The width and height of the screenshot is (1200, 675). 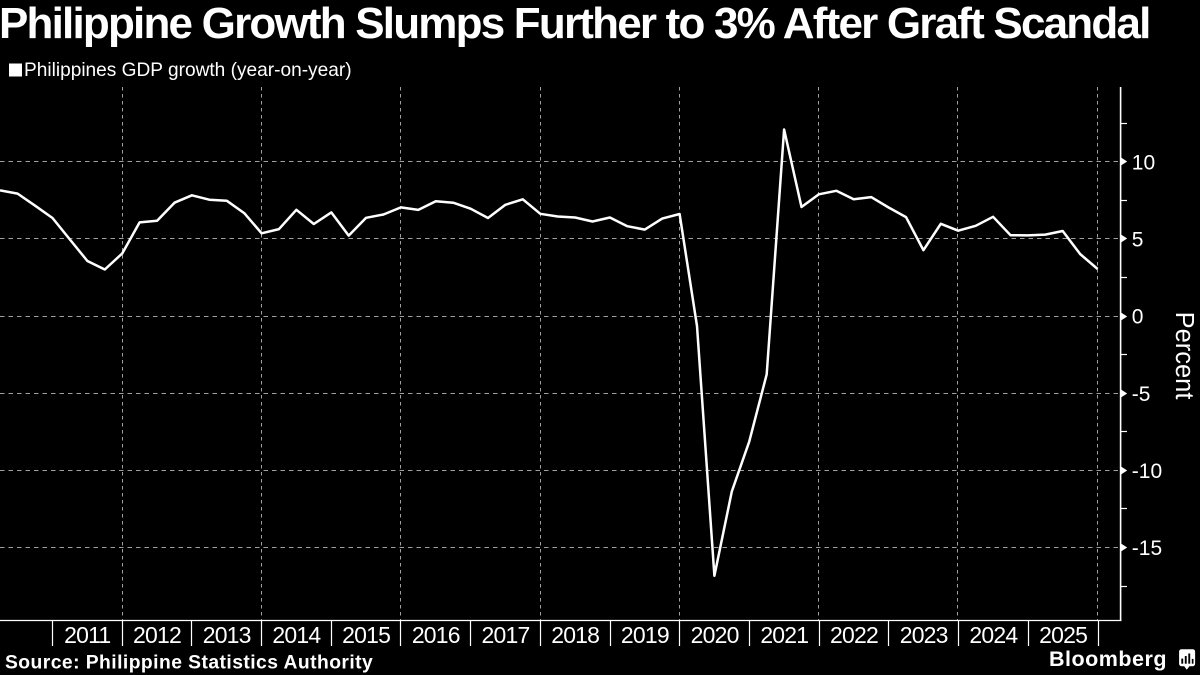 What do you see at coordinates (924, 635) in the screenshot?
I see `svg-text: 2023` at bounding box center [924, 635].